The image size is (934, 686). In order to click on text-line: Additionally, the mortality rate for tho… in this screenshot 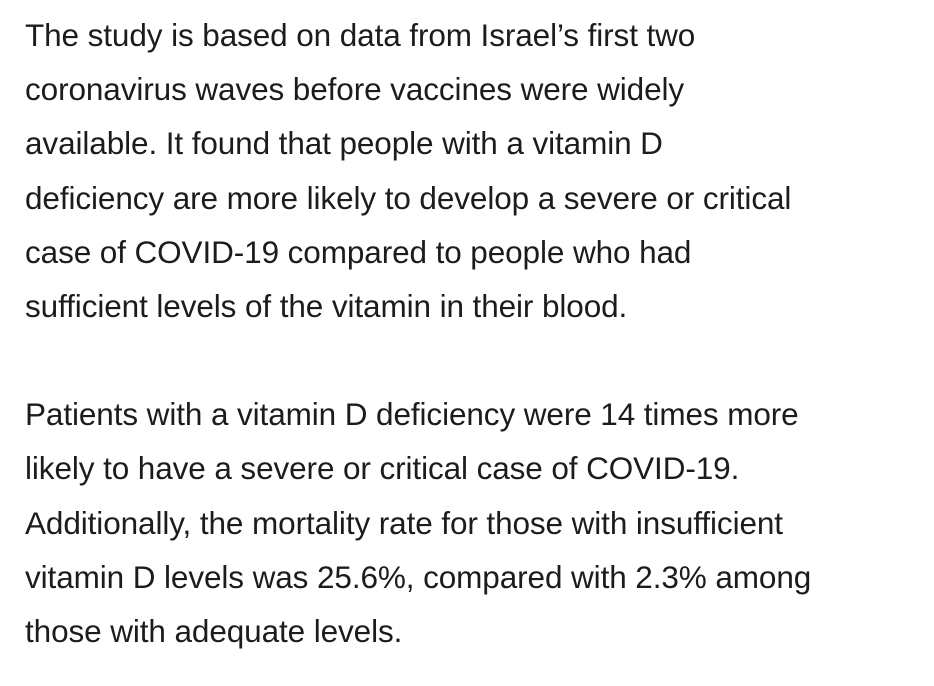, I will do `click(404, 522)`.